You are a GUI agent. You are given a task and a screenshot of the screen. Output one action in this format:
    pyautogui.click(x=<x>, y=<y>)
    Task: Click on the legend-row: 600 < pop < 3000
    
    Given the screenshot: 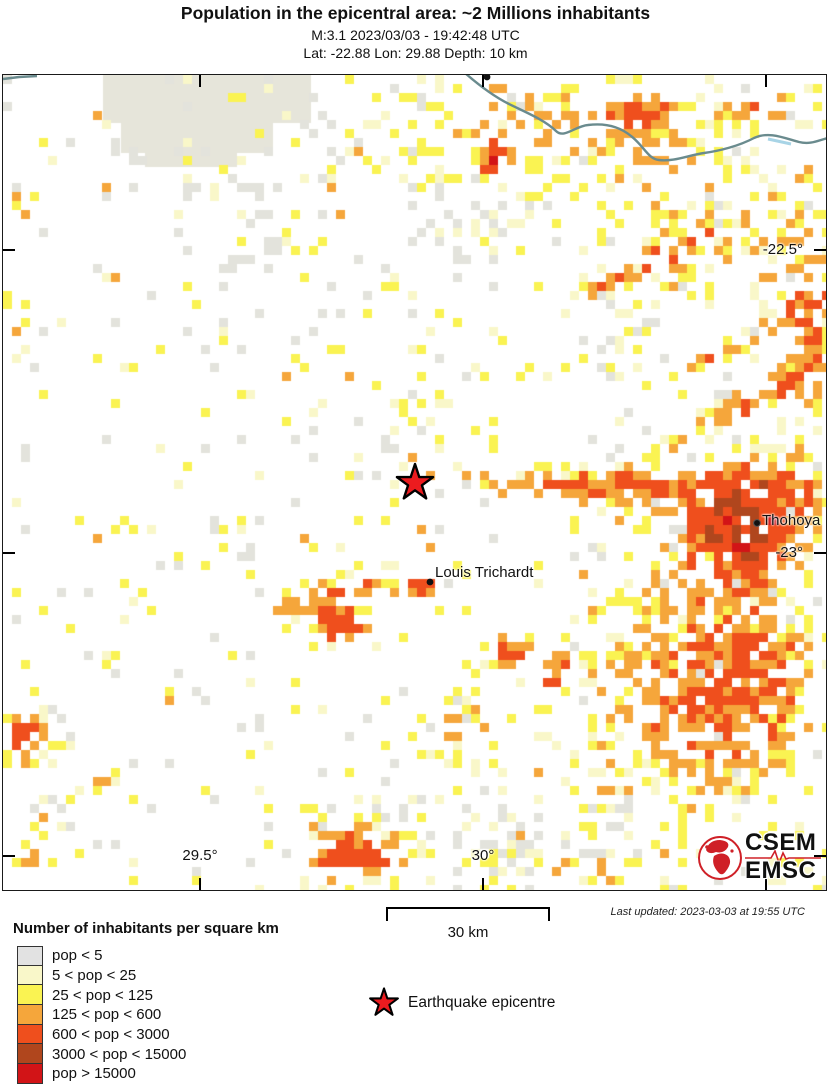 What is the action you would take?
    pyautogui.click(x=148, y=1034)
    